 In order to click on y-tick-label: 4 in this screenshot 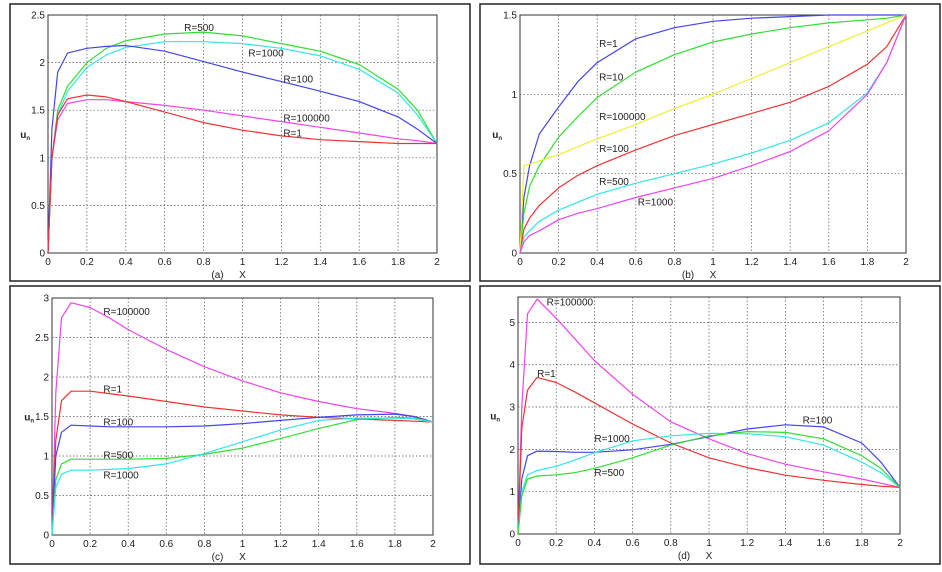, I will do `click(512, 365)`.